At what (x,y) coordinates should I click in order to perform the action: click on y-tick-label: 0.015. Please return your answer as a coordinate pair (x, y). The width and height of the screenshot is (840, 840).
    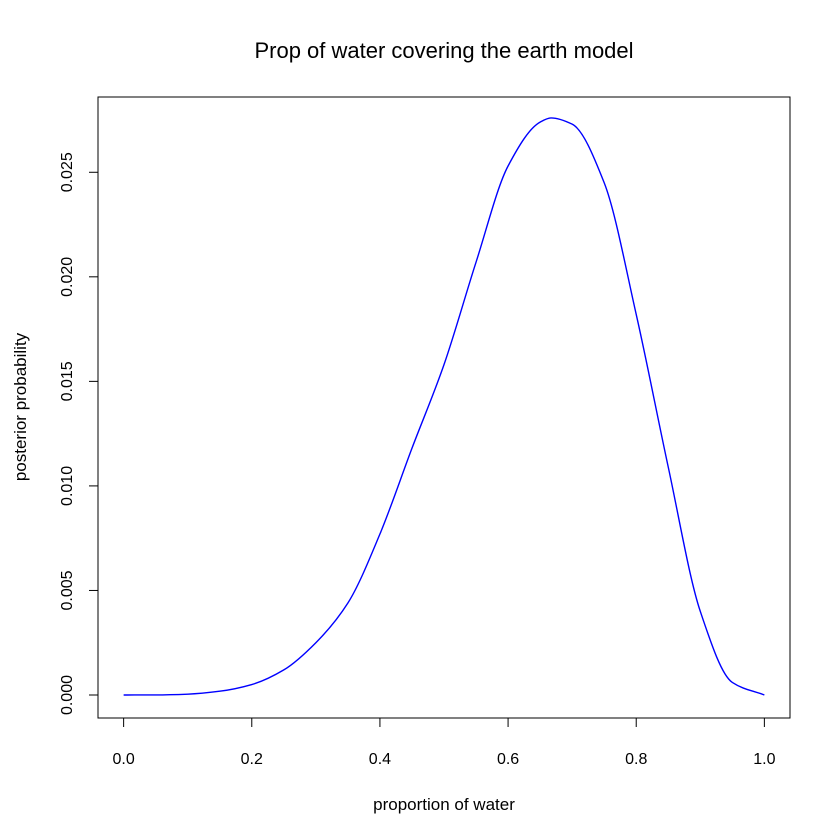
    Looking at the image, I should click on (67, 381).